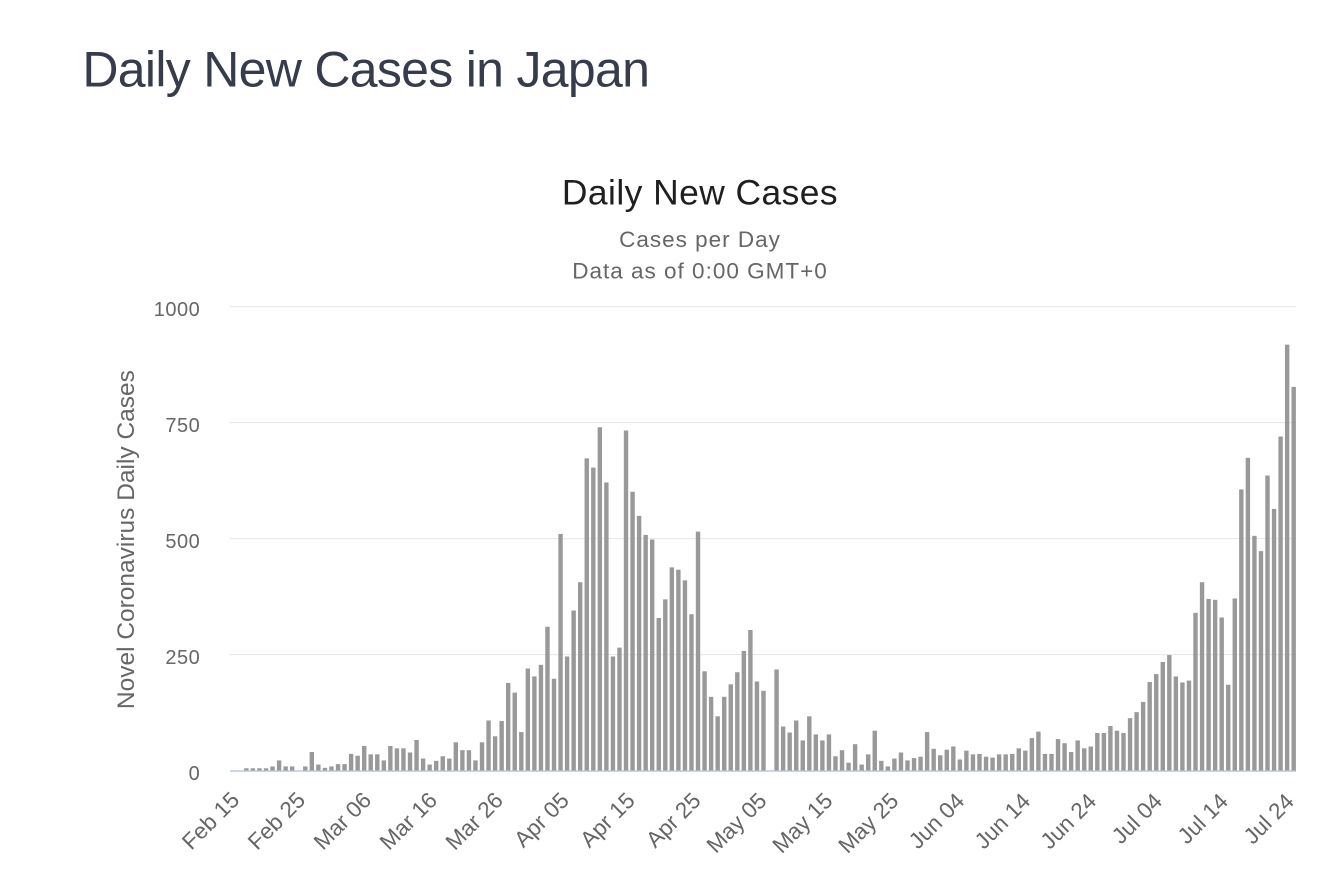 Image resolution: width=1332 pixels, height=877 pixels. What do you see at coordinates (177, 310) in the screenshot?
I see `svg-text: 1000` at bounding box center [177, 310].